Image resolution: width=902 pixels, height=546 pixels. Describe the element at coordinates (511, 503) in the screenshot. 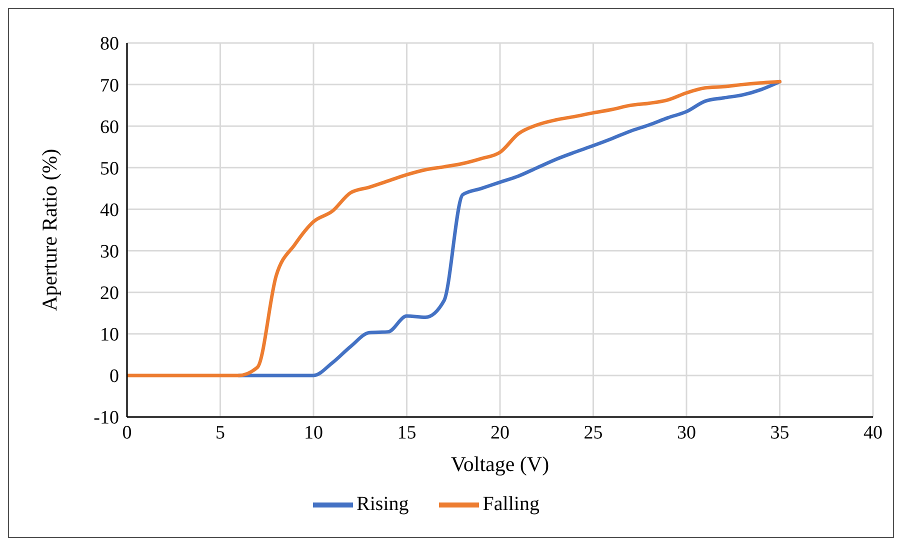

I see `legend-label: Falling` at that location.